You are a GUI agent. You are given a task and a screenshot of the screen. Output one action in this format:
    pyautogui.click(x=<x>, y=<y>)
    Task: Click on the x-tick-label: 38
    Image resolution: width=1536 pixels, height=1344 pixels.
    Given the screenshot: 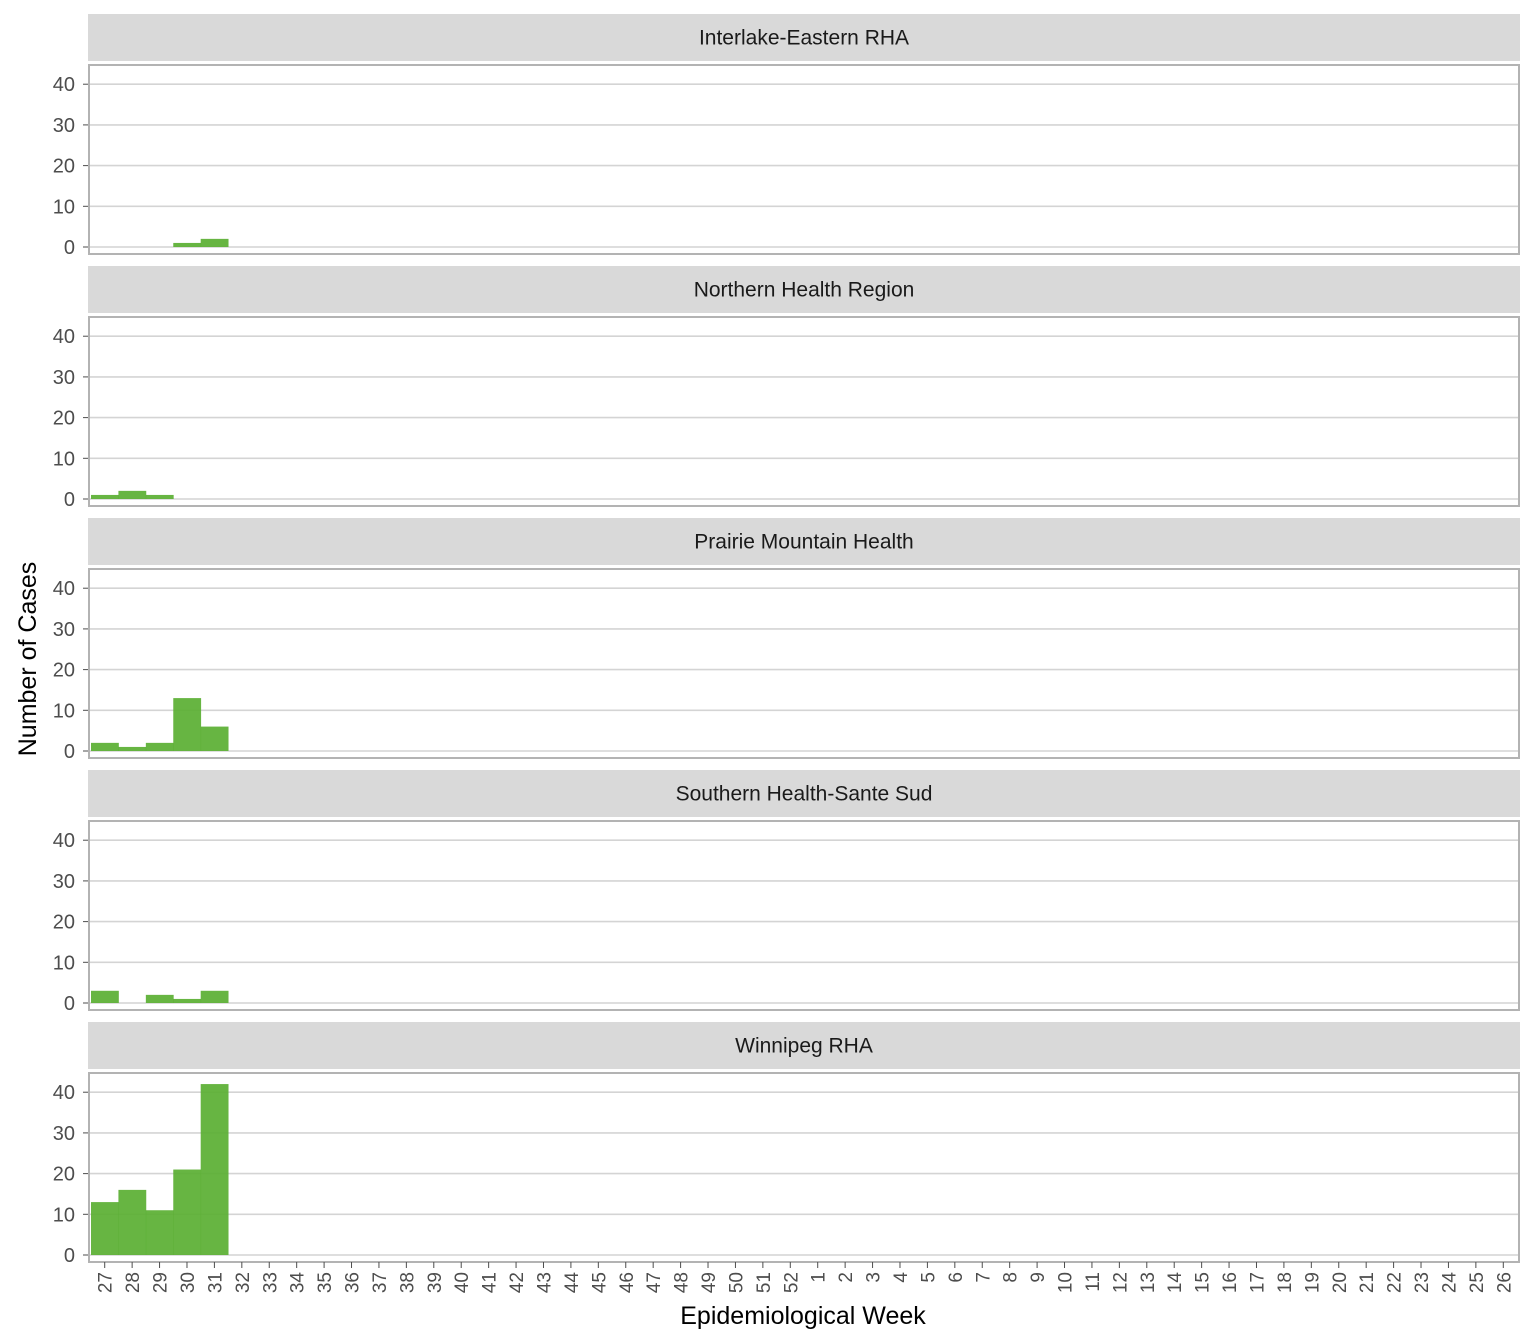 What is the action you would take?
    pyautogui.click(x=407, y=1282)
    